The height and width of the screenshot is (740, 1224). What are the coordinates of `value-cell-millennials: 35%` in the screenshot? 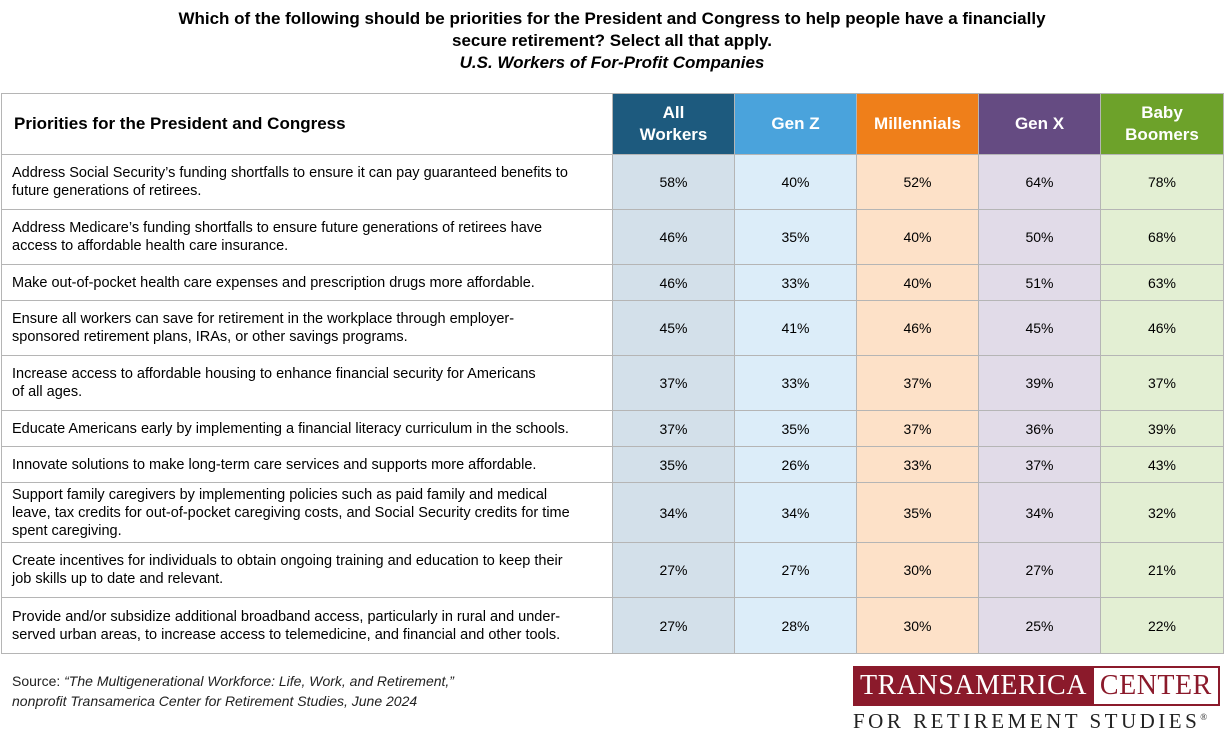 It's located at (917, 512).